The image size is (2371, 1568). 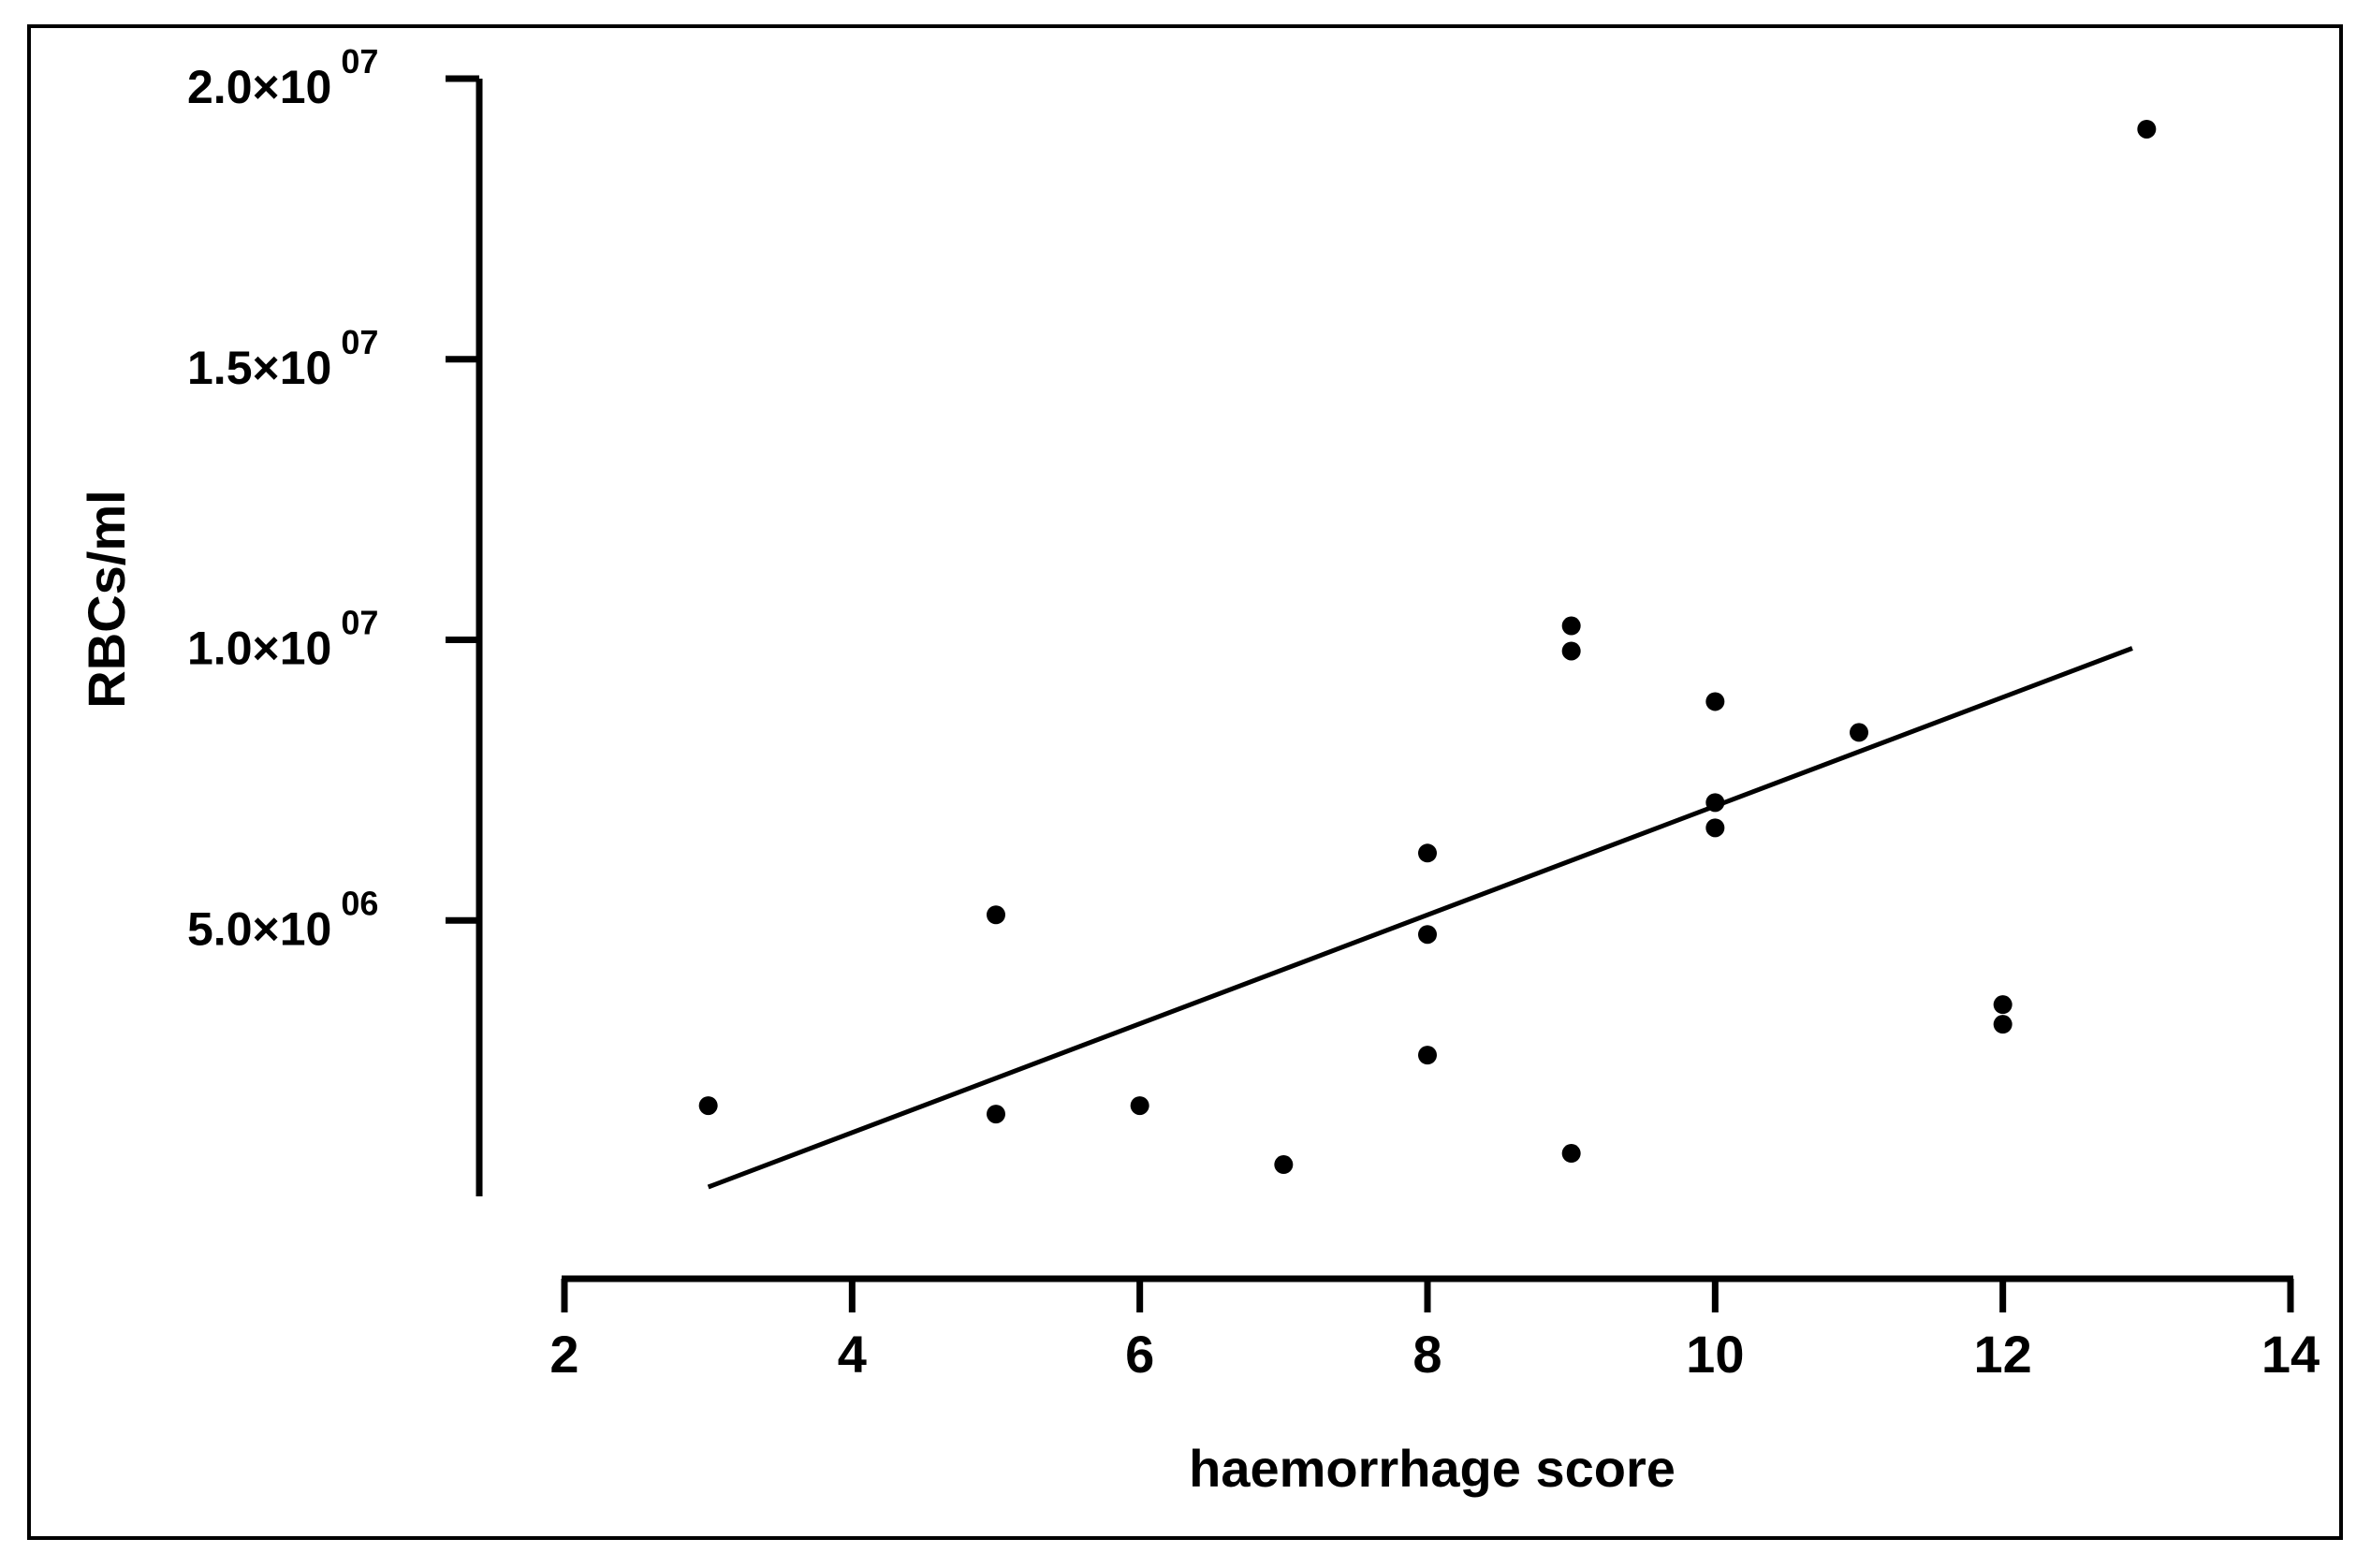 What do you see at coordinates (1432, 1468) in the screenshot?
I see `x-axis-title: haemorrhage score` at bounding box center [1432, 1468].